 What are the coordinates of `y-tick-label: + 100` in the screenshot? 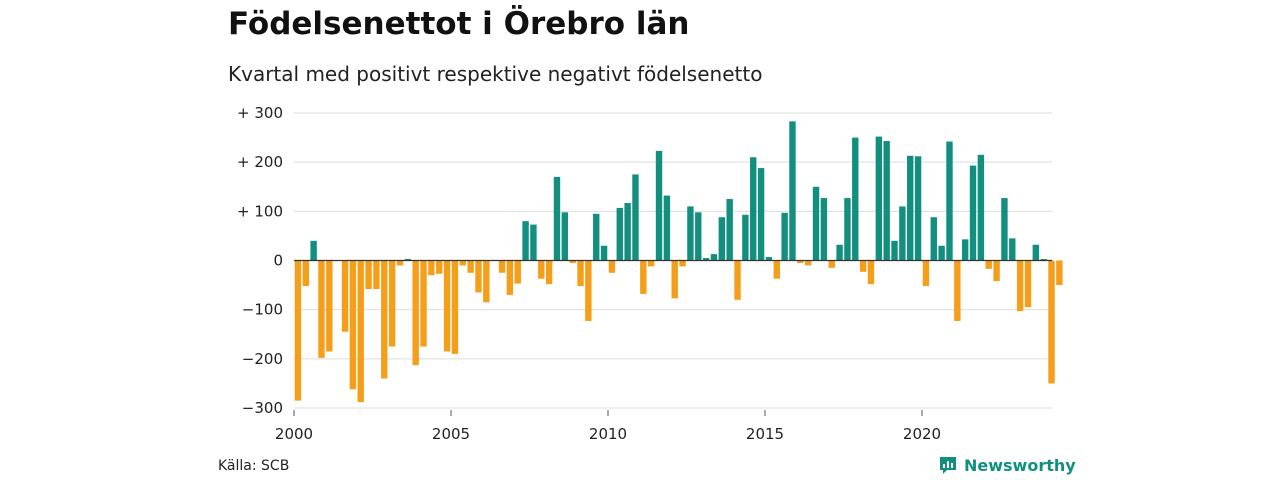 It's located at (260, 211).